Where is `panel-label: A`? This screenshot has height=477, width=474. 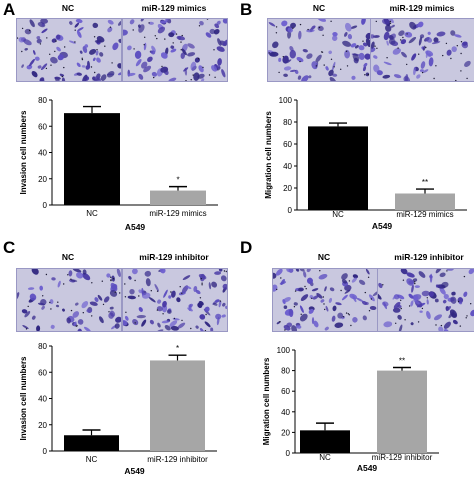 panel-label: A is located at coordinates (9, 9).